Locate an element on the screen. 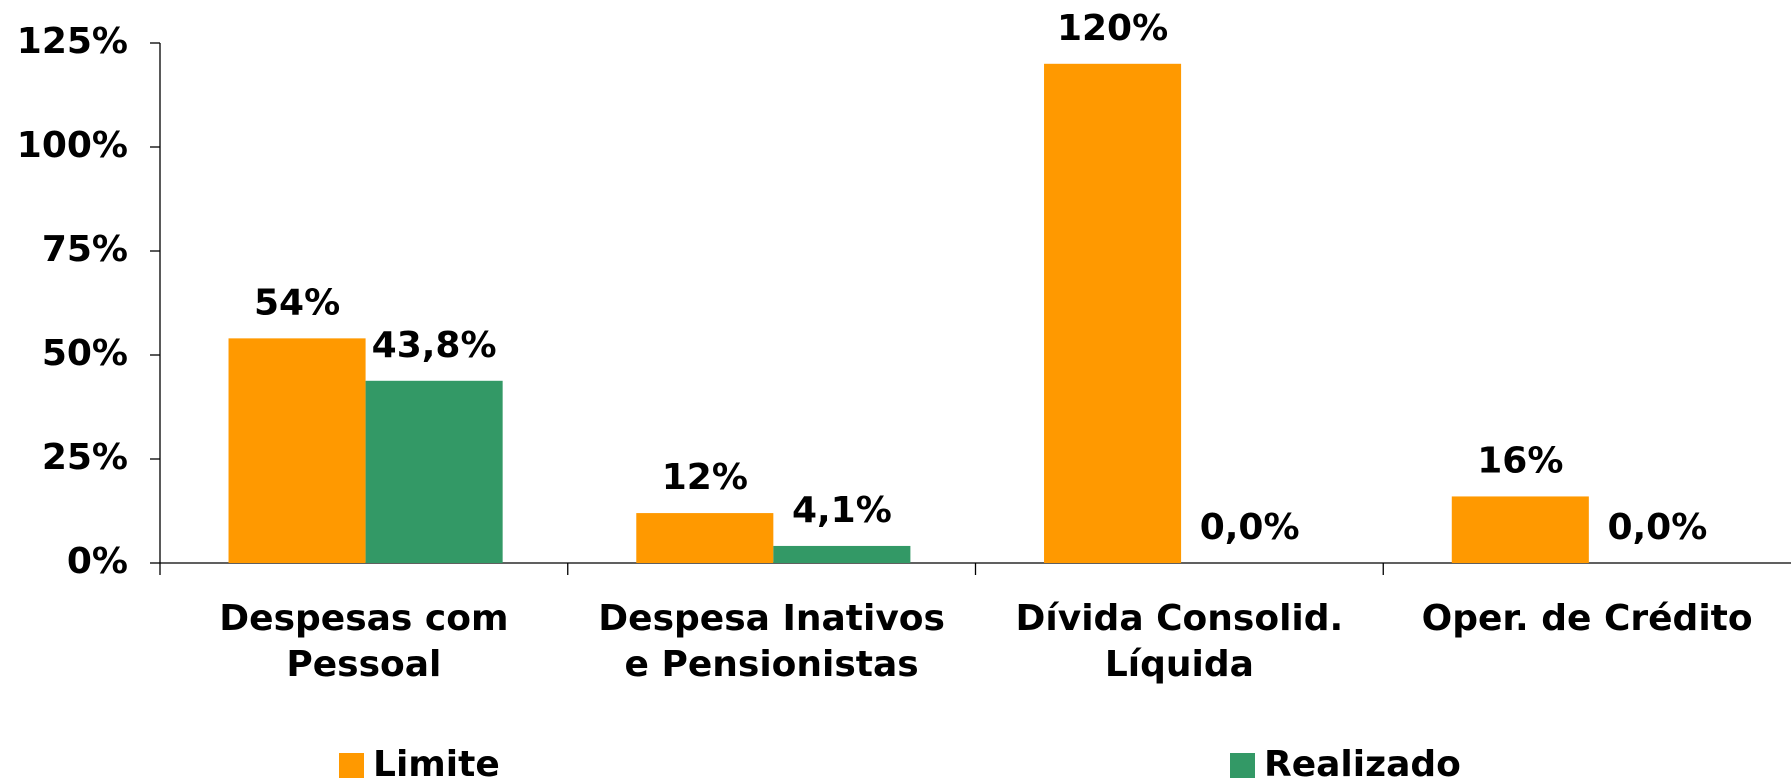 This screenshot has width=1791, height=784. data-label: 16% is located at coordinates (1520, 460).